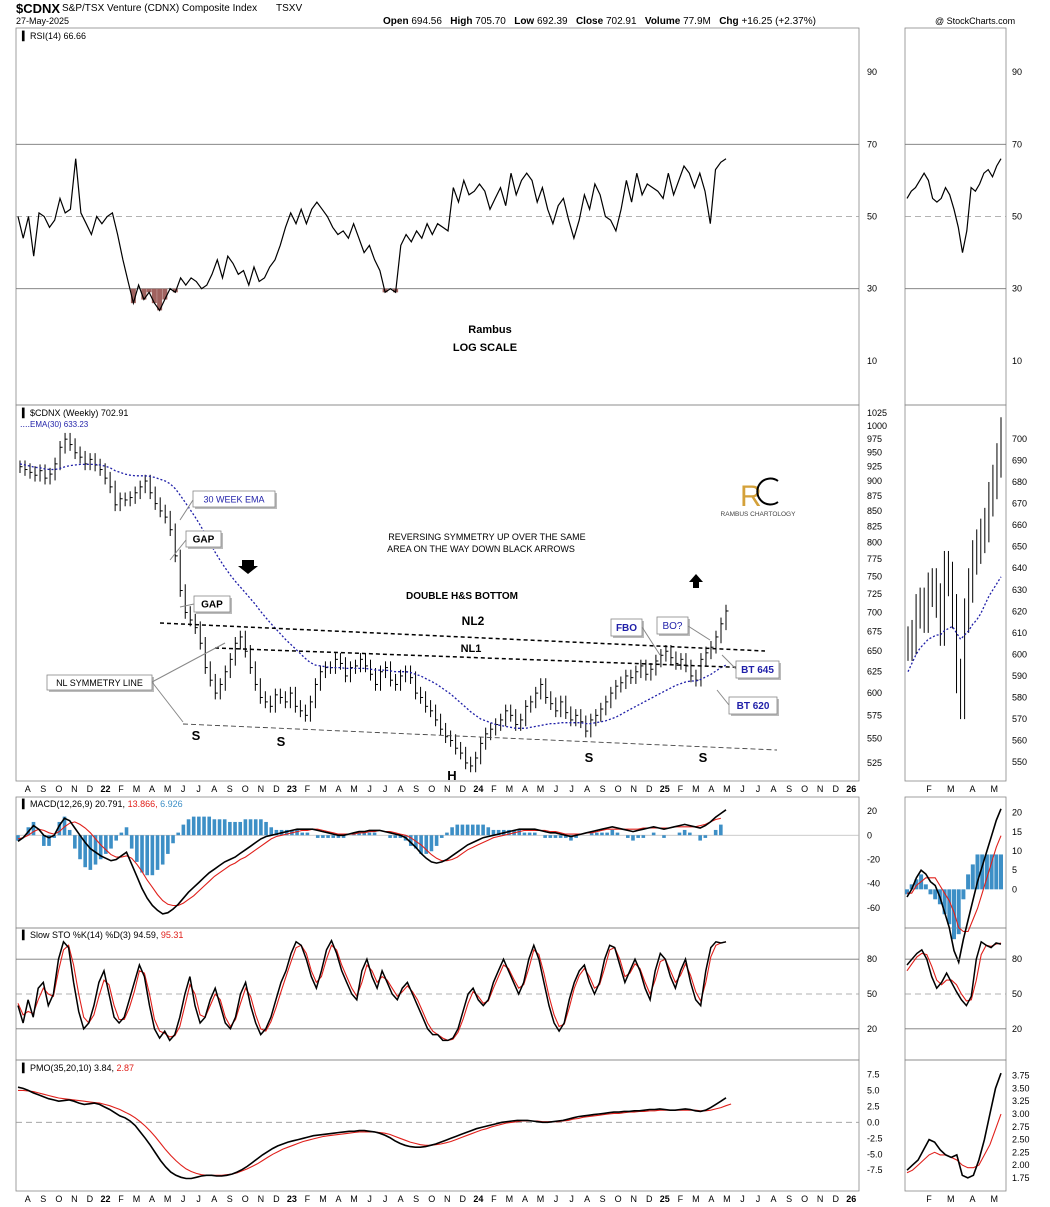 This screenshot has width=1050, height=1207. I want to click on price-tick: 600, so click(874, 693).